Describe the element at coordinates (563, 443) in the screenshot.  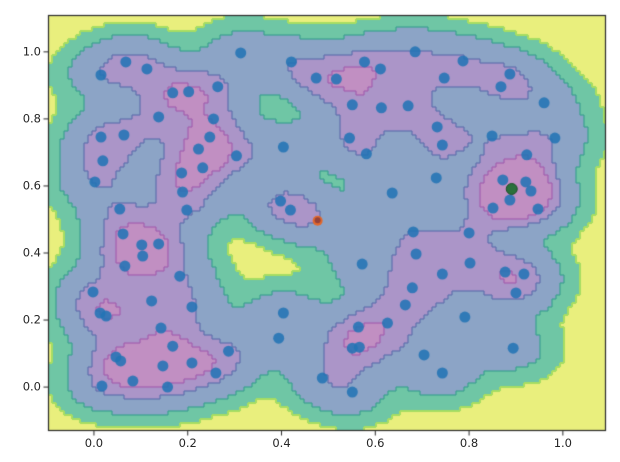
I see `x-tick-label: 1.0` at that location.